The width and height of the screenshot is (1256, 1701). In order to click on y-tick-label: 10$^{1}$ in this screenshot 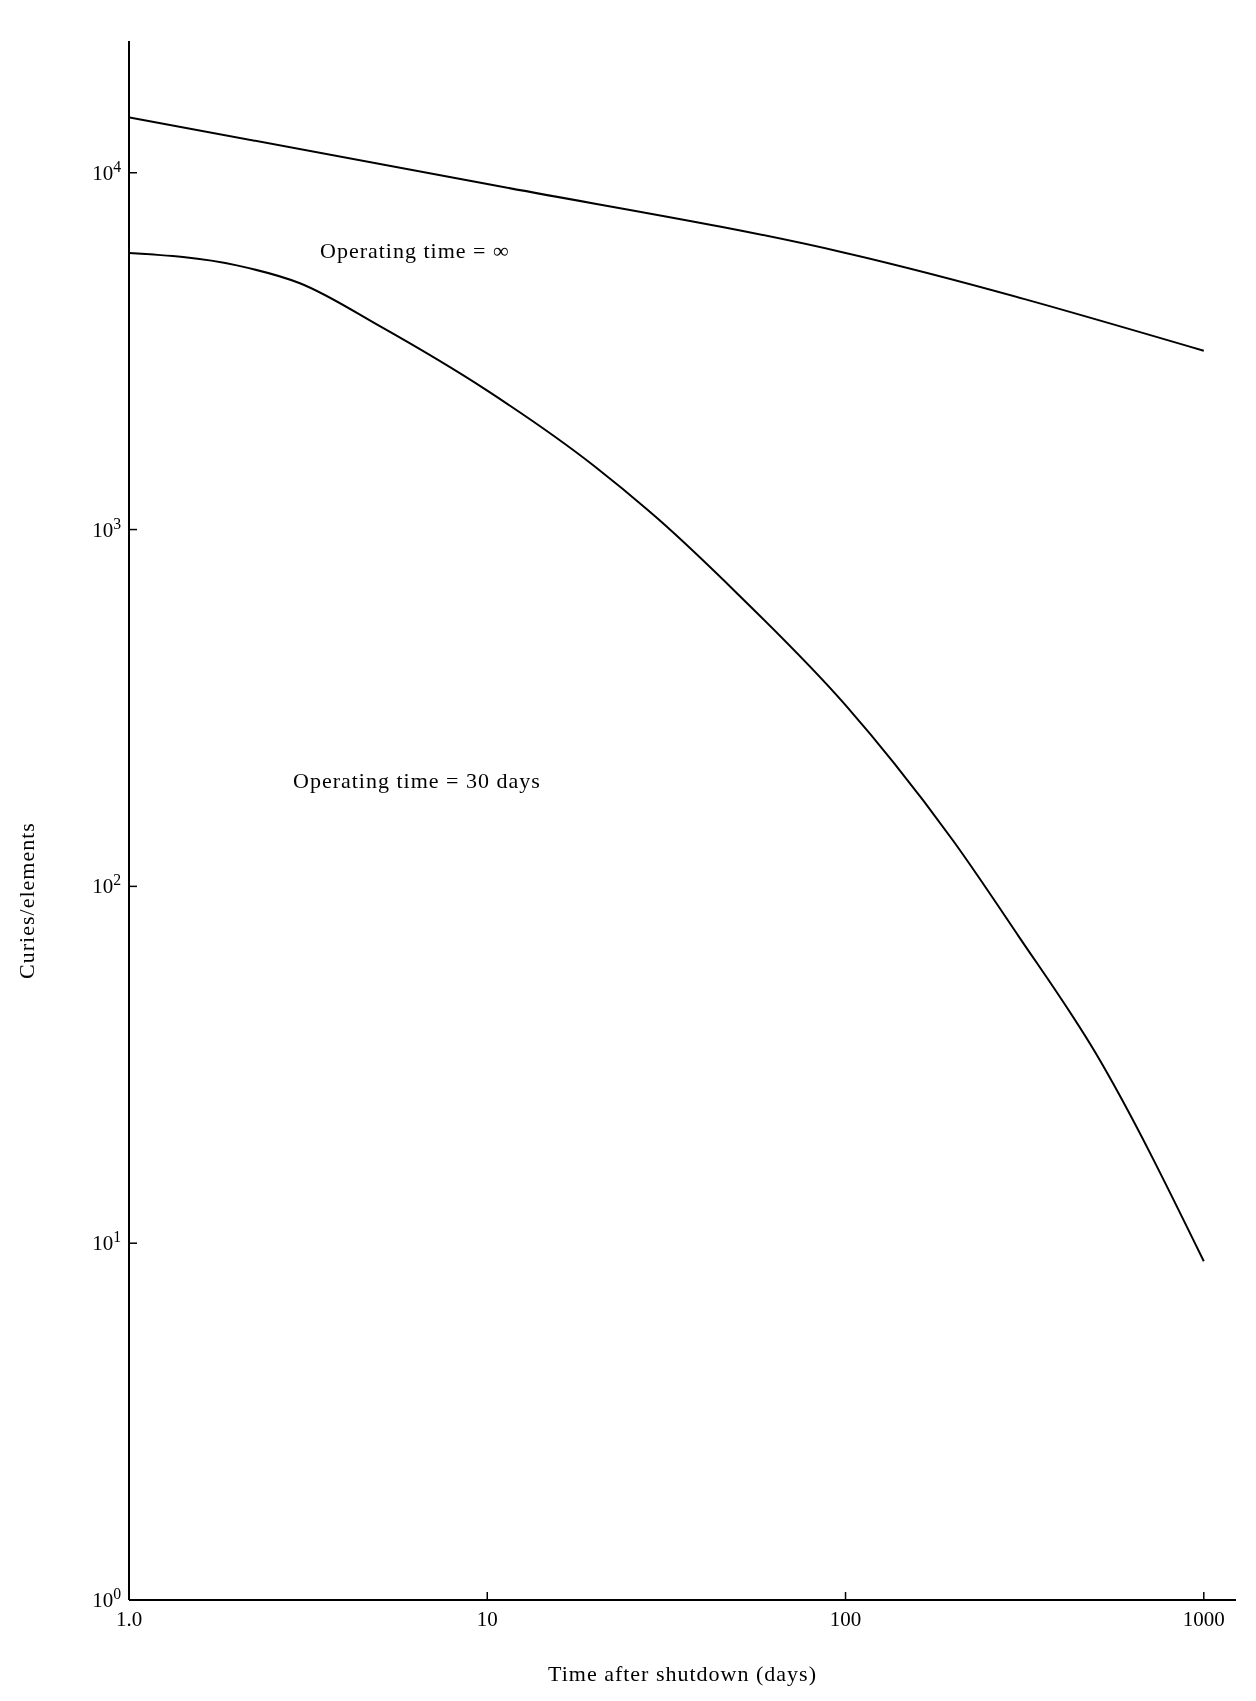, I will do `click(106, 1241)`.